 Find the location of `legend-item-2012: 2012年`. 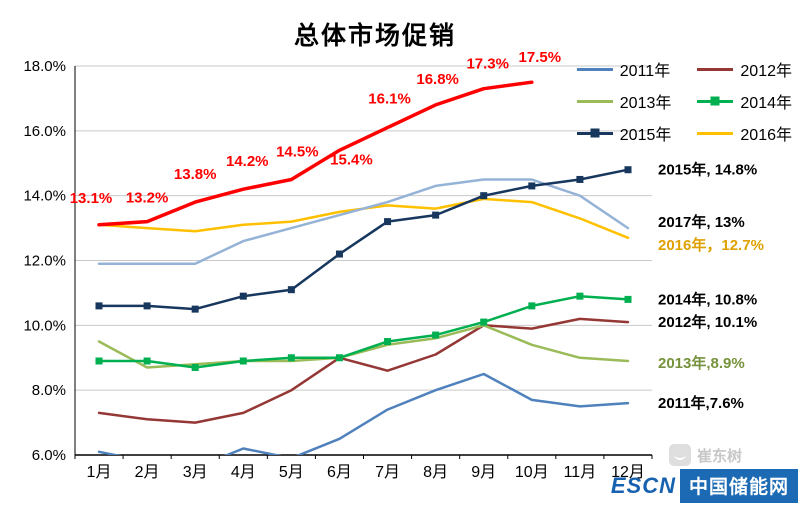

legend-item-2012: 2012年 is located at coordinates (744, 70).